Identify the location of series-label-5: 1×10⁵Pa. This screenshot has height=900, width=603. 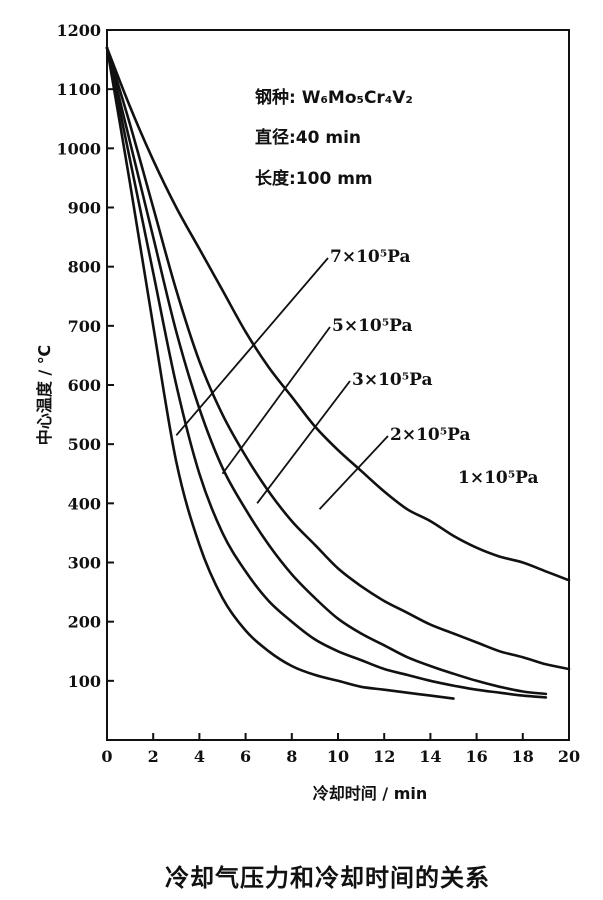
(498, 478).